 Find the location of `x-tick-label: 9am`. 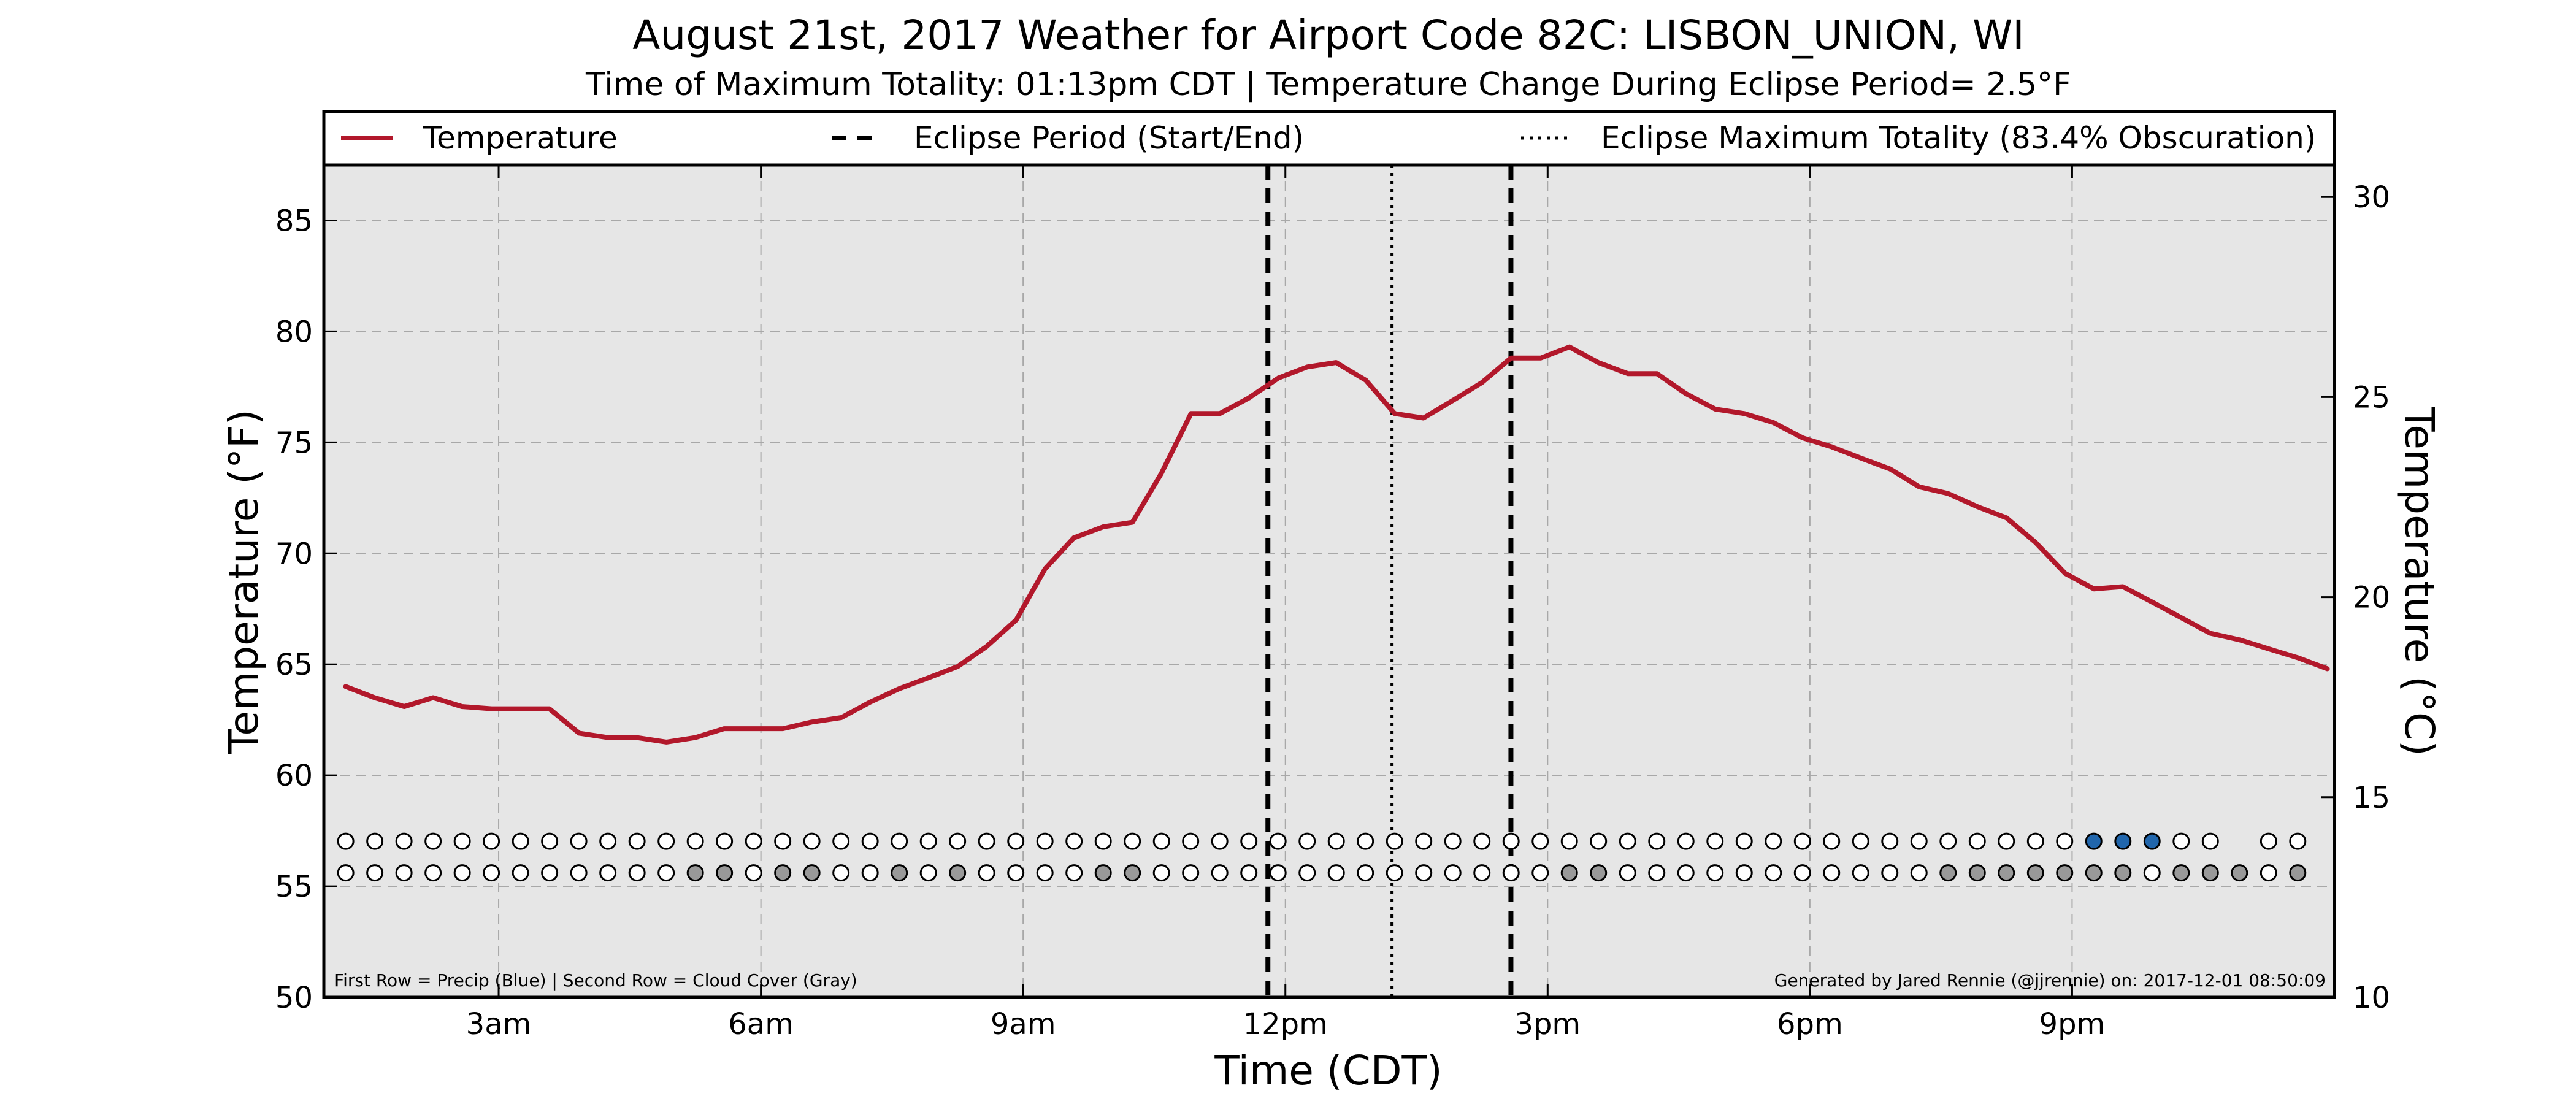

x-tick-label: 9am is located at coordinates (1023, 1024).